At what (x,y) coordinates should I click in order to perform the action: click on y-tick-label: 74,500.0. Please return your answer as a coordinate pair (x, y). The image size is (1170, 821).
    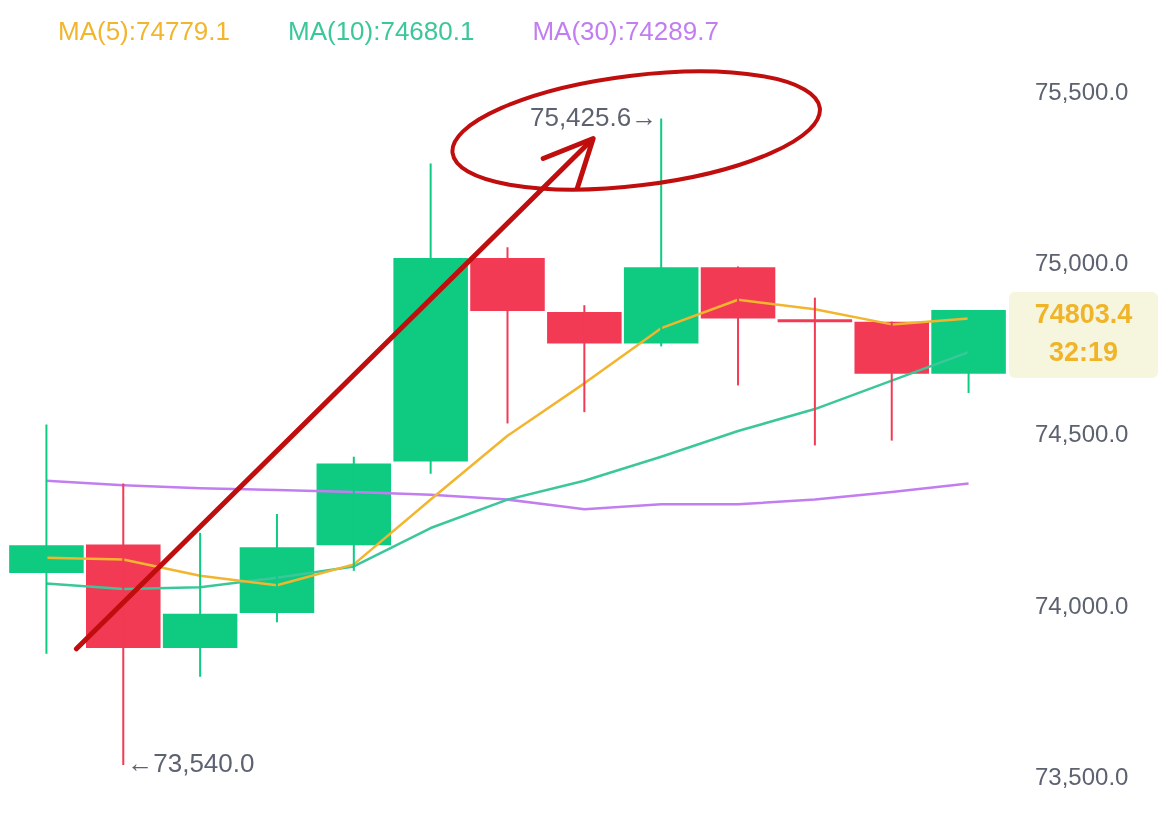
    Looking at the image, I should click on (1082, 434).